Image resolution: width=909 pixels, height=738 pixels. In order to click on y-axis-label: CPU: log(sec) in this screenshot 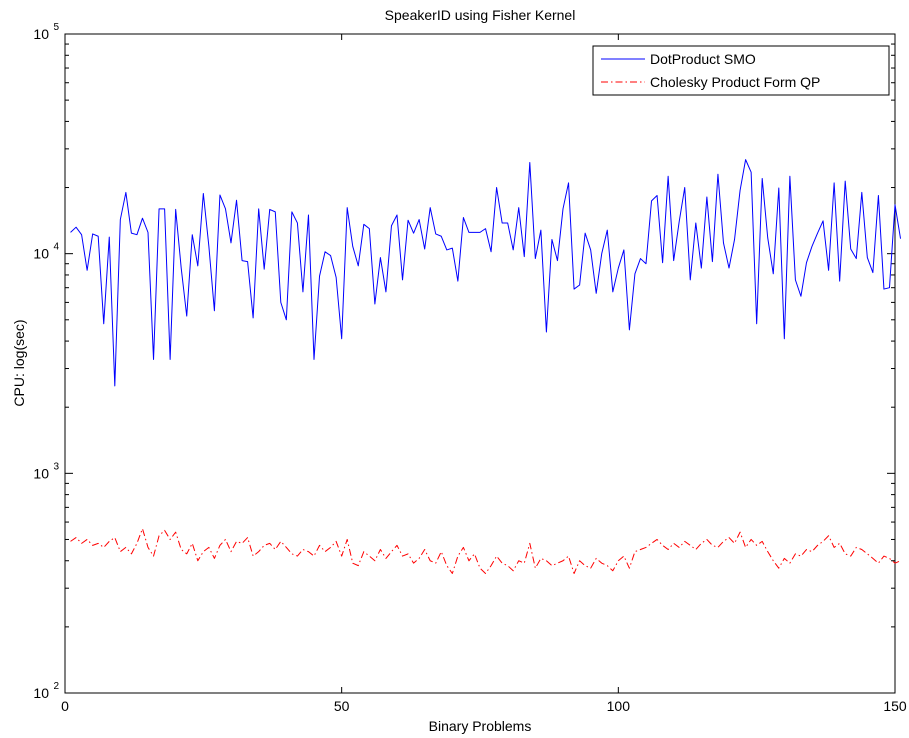, I will do `click(19, 362)`.